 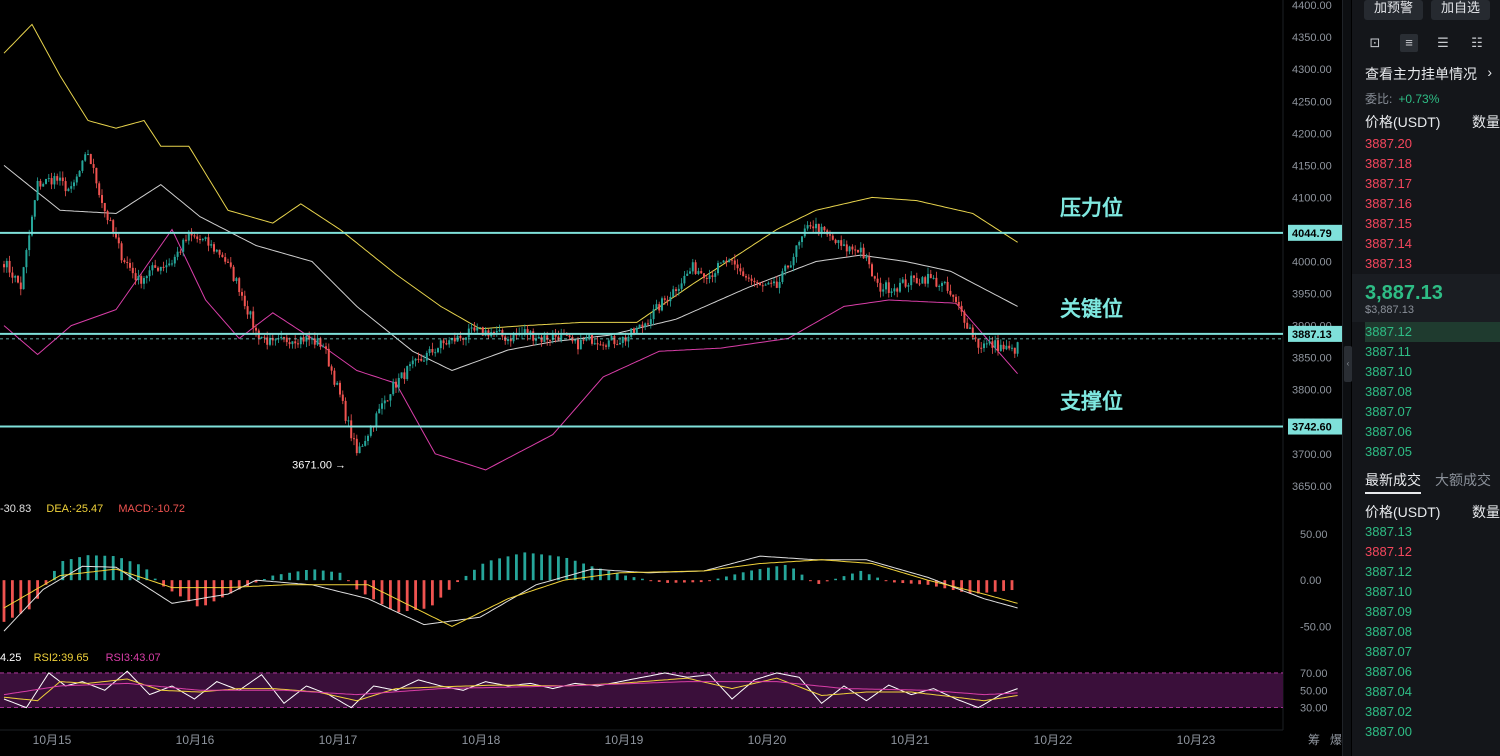 What do you see at coordinates (1388, 243) in the screenshot?
I see `ask-row: 3887.14` at bounding box center [1388, 243].